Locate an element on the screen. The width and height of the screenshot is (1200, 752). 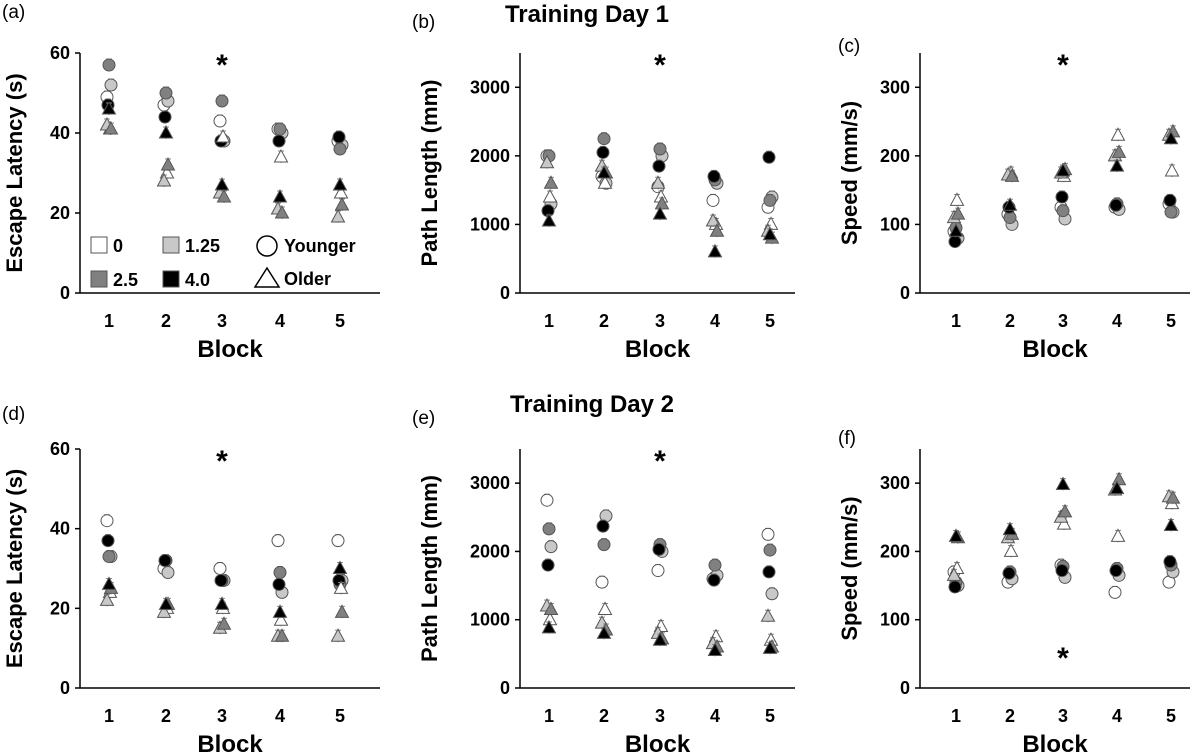
panel-label: (b) is located at coordinates (423, 22).